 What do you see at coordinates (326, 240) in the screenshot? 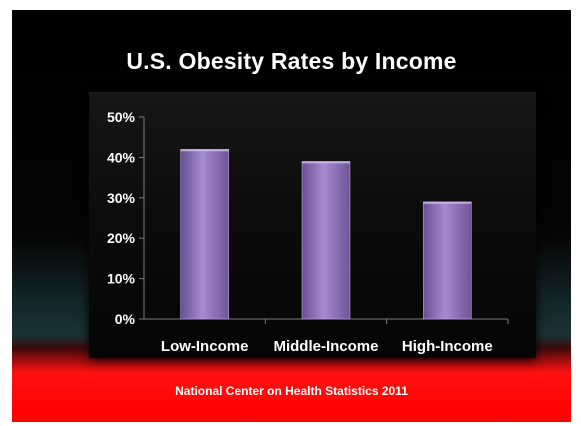
I see `bar-middle-income` at bounding box center [326, 240].